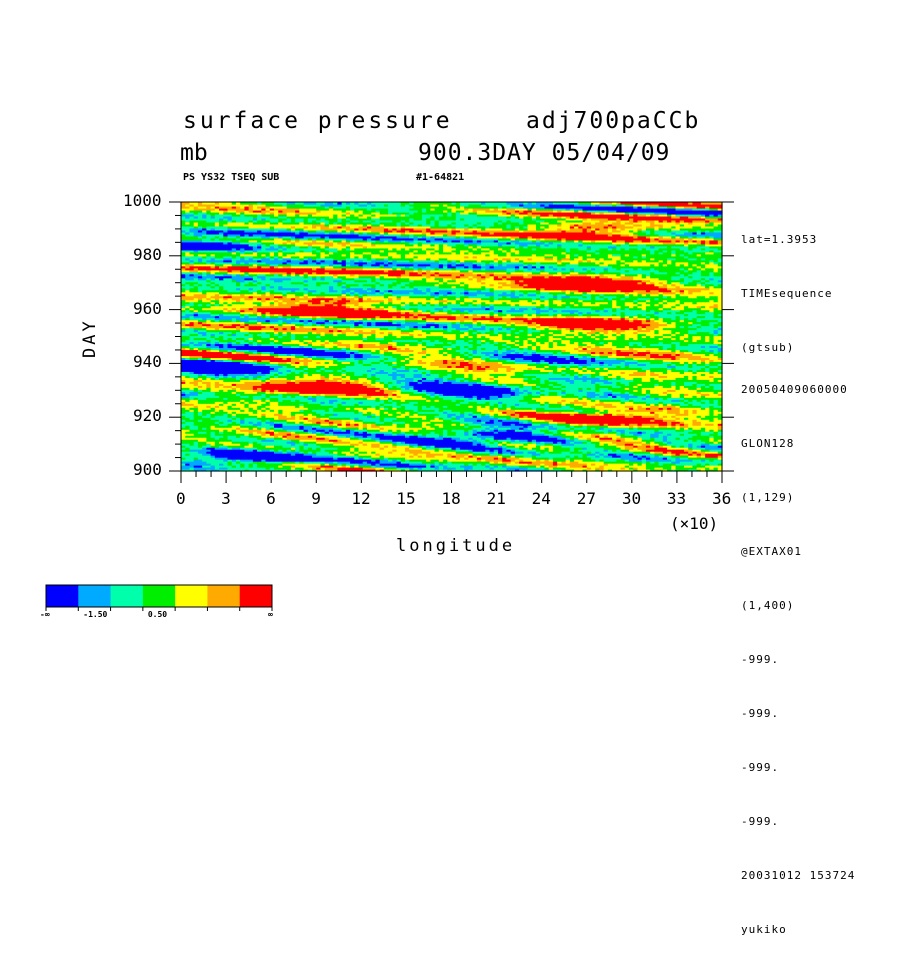 The image size is (904, 957). Describe the element at coordinates (613, 121) in the screenshot. I see `title-right: adj700paCCb` at that location.